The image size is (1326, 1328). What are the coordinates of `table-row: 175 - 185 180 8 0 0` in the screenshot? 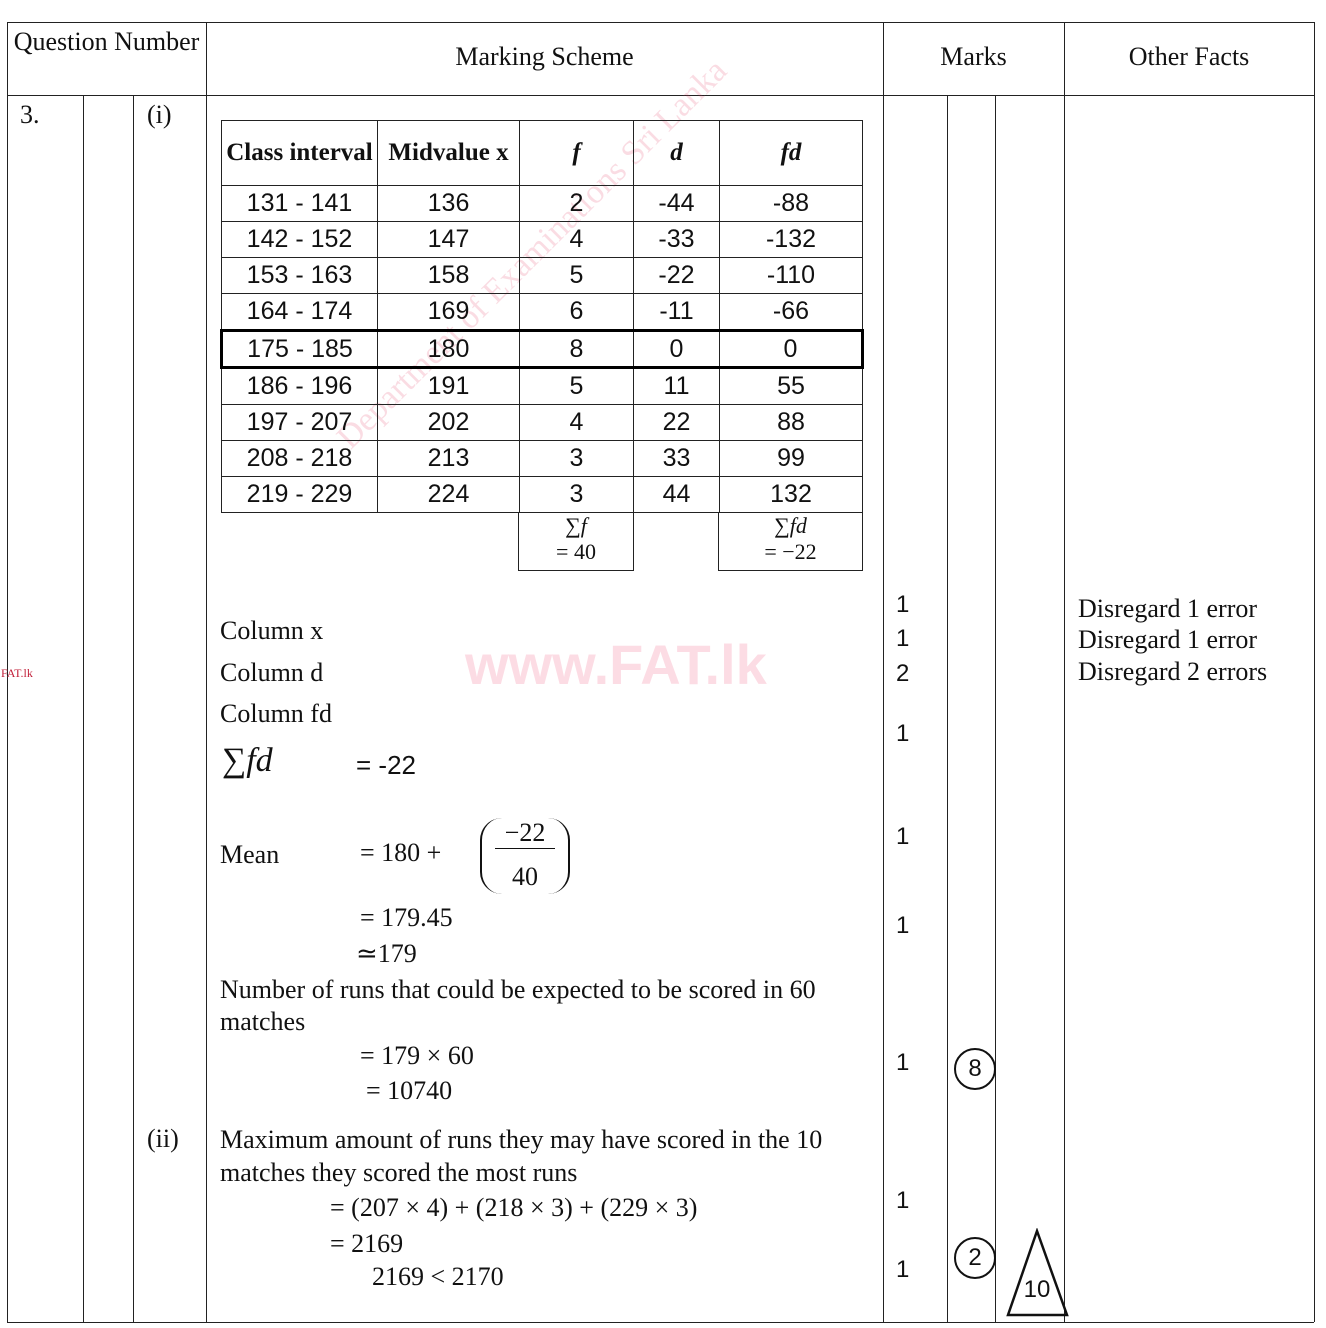 It's located at (542, 349).